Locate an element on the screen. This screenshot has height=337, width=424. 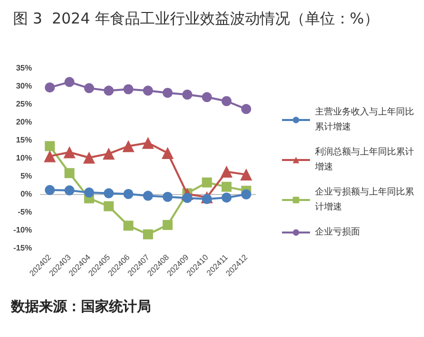
legend-label: 企业亏损面 is located at coordinates (337, 232).